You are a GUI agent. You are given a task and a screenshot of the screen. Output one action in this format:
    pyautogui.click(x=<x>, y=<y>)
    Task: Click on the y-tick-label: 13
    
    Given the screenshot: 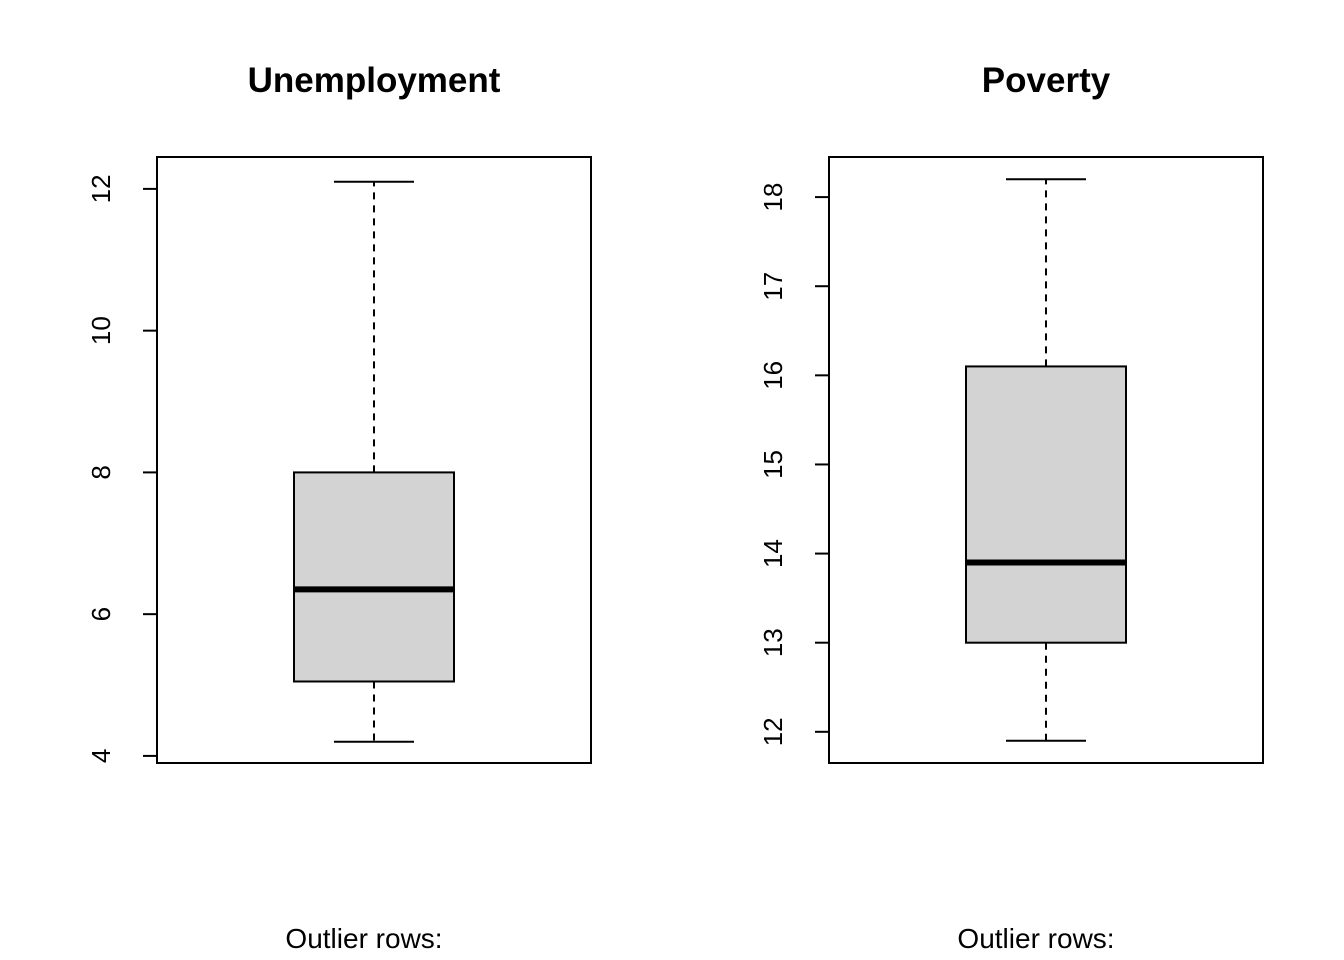 What is the action you would take?
    pyautogui.click(x=773, y=642)
    